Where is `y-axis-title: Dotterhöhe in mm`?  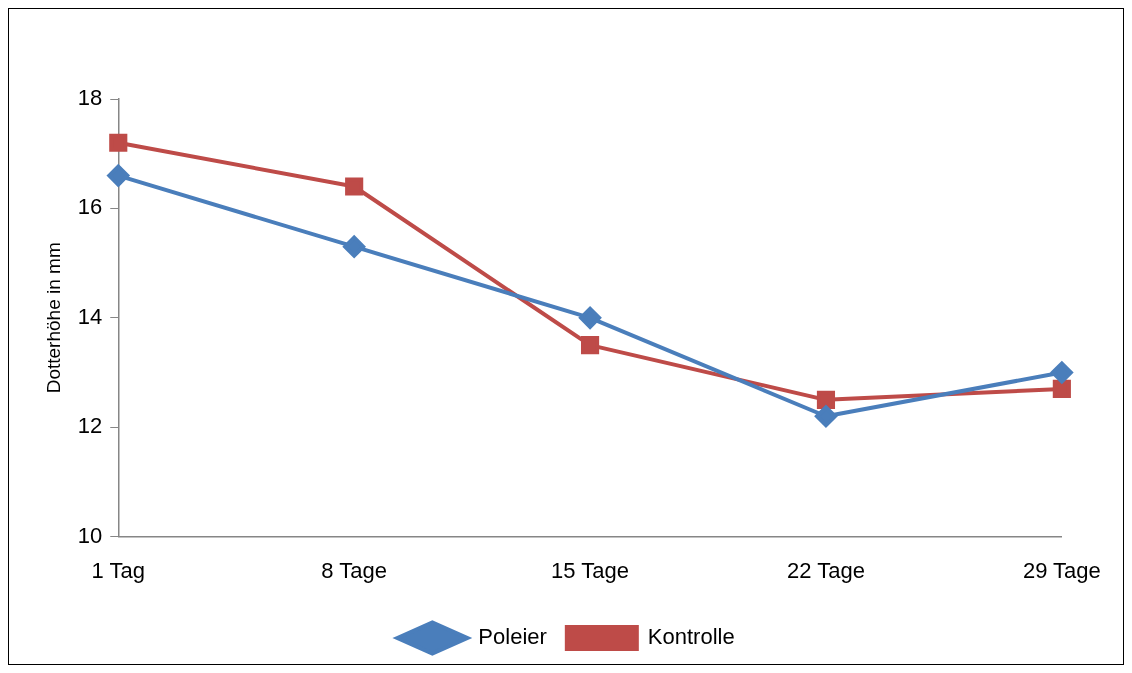 y-axis-title: Dotterhöhe in mm is located at coordinates (53, 318).